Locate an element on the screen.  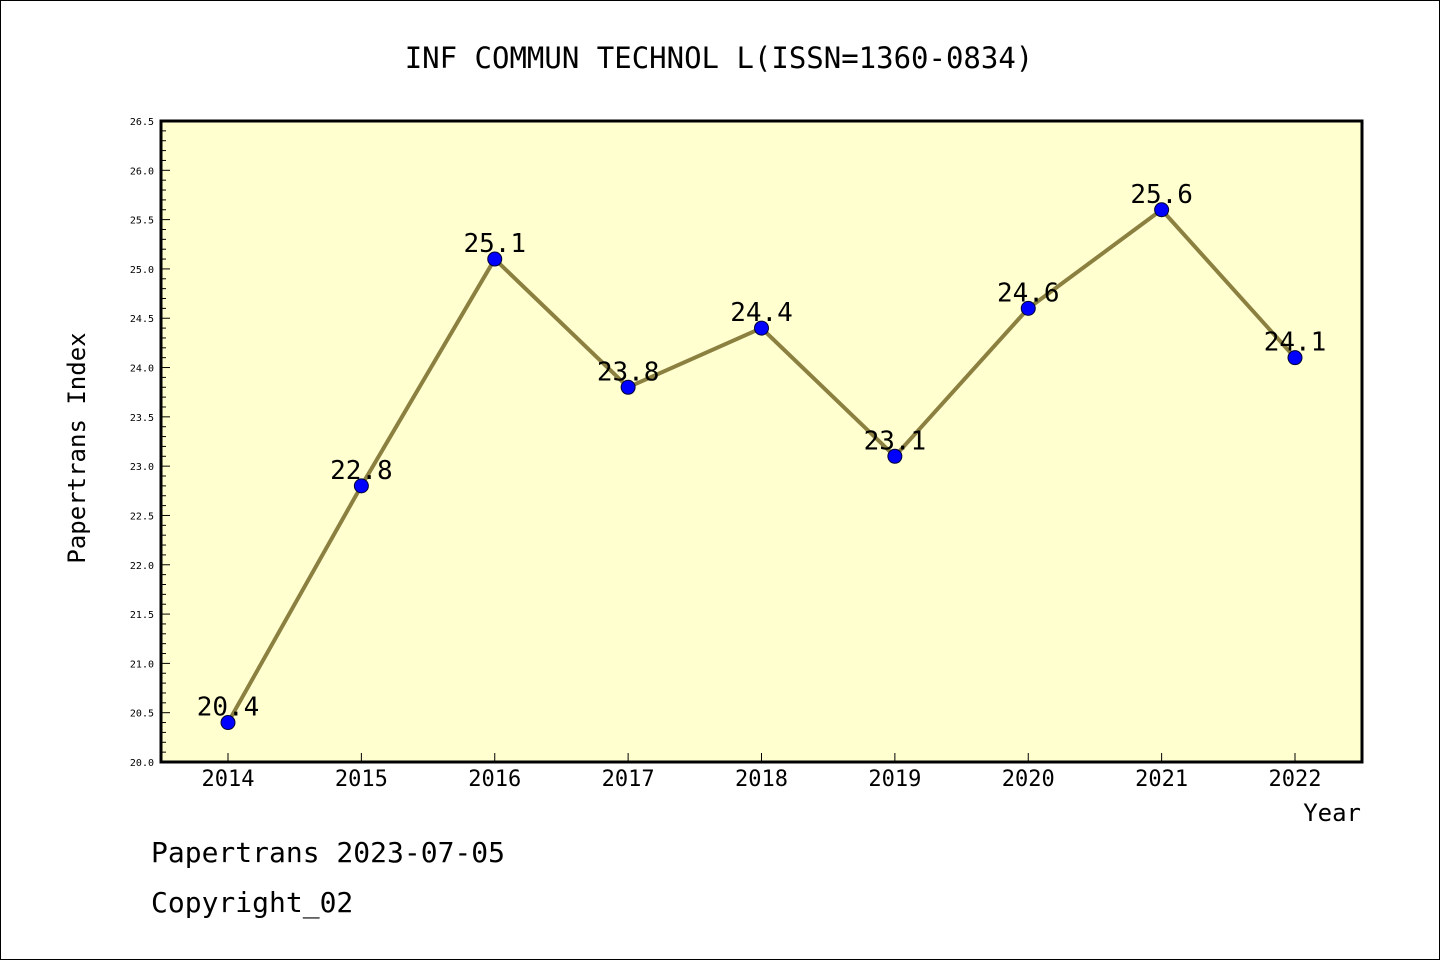
x-tick-label: 2020 is located at coordinates (1028, 779).